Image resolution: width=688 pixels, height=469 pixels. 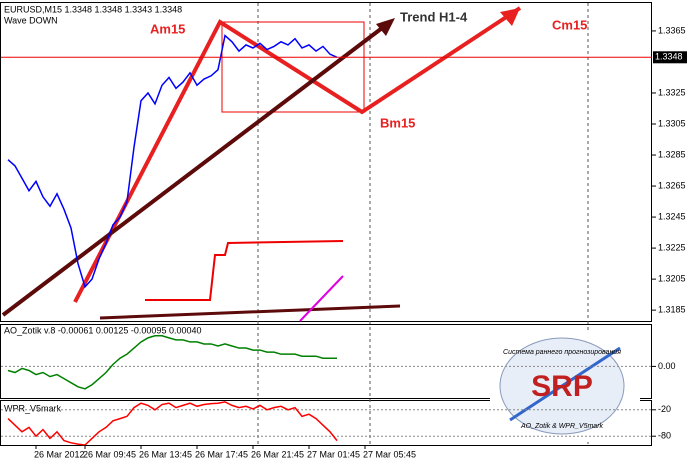 What do you see at coordinates (397, 122) in the screenshot?
I see `annotation: Bm15` at bounding box center [397, 122].